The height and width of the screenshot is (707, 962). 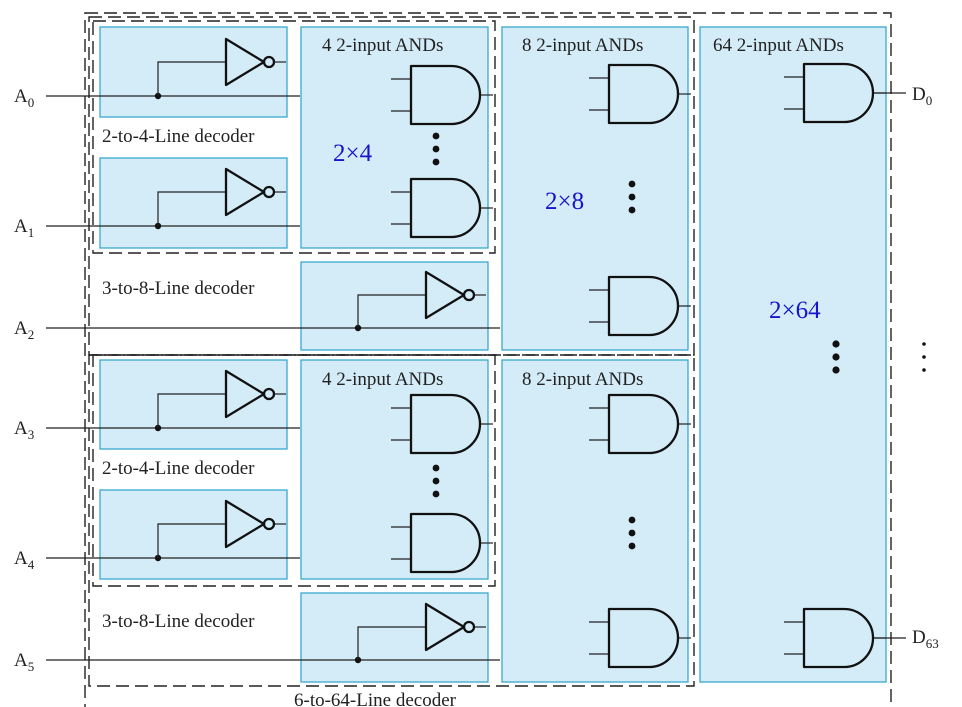 I want to click on inverter-block-a5, so click(x=394, y=637).